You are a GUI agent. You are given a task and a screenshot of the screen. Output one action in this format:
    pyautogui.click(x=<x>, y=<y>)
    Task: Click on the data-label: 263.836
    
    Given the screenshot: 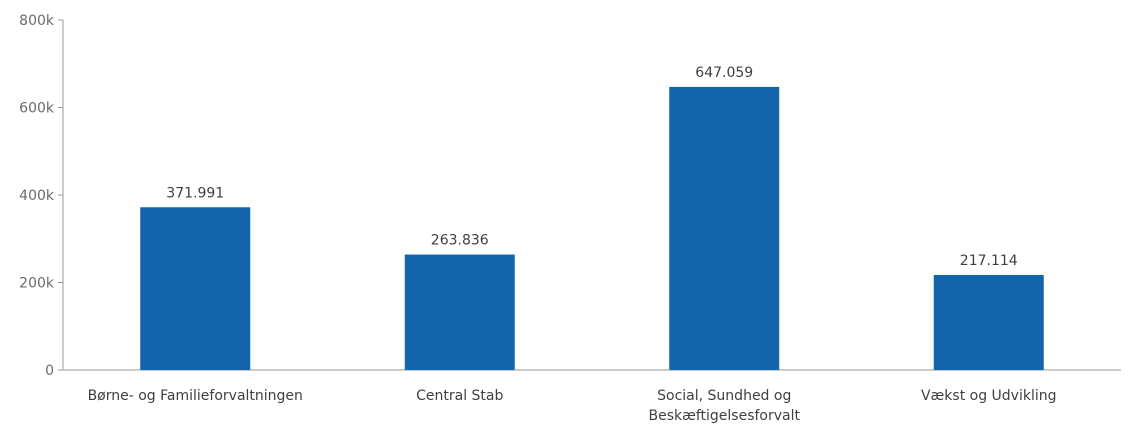 What is the action you would take?
    pyautogui.click(x=460, y=241)
    